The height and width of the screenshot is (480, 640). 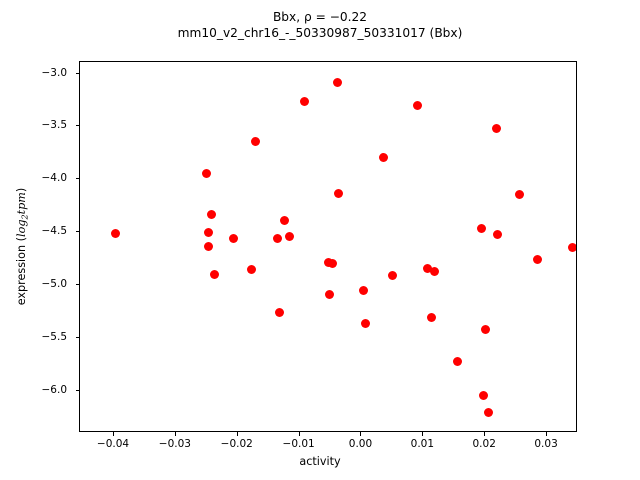 What do you see at coordinates (320, 17) in the screenshot?
I see `chart-title-line1: Bbx, ρ = −0.22` at bounding box center [320, 17].